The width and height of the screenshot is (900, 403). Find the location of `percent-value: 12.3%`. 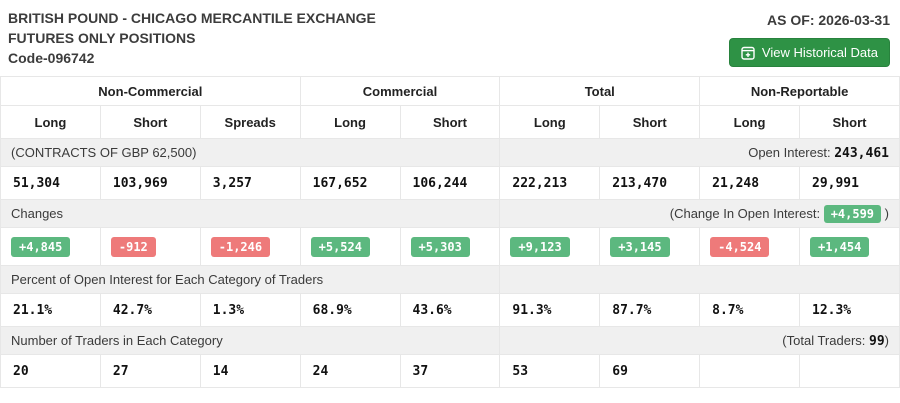

percent-value: 12.3% is located at coordinates (849, 310).